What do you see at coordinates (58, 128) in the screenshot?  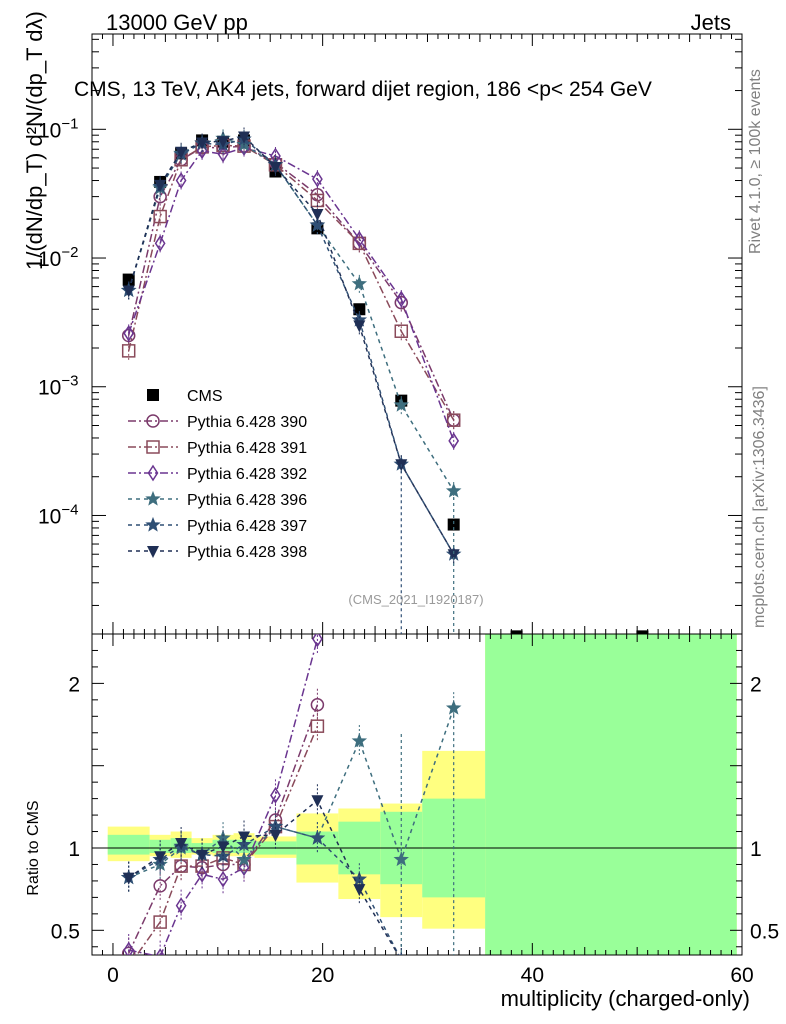 I see `y-tick-label-main: 10⁻¹` at bounding box center [58, 128].